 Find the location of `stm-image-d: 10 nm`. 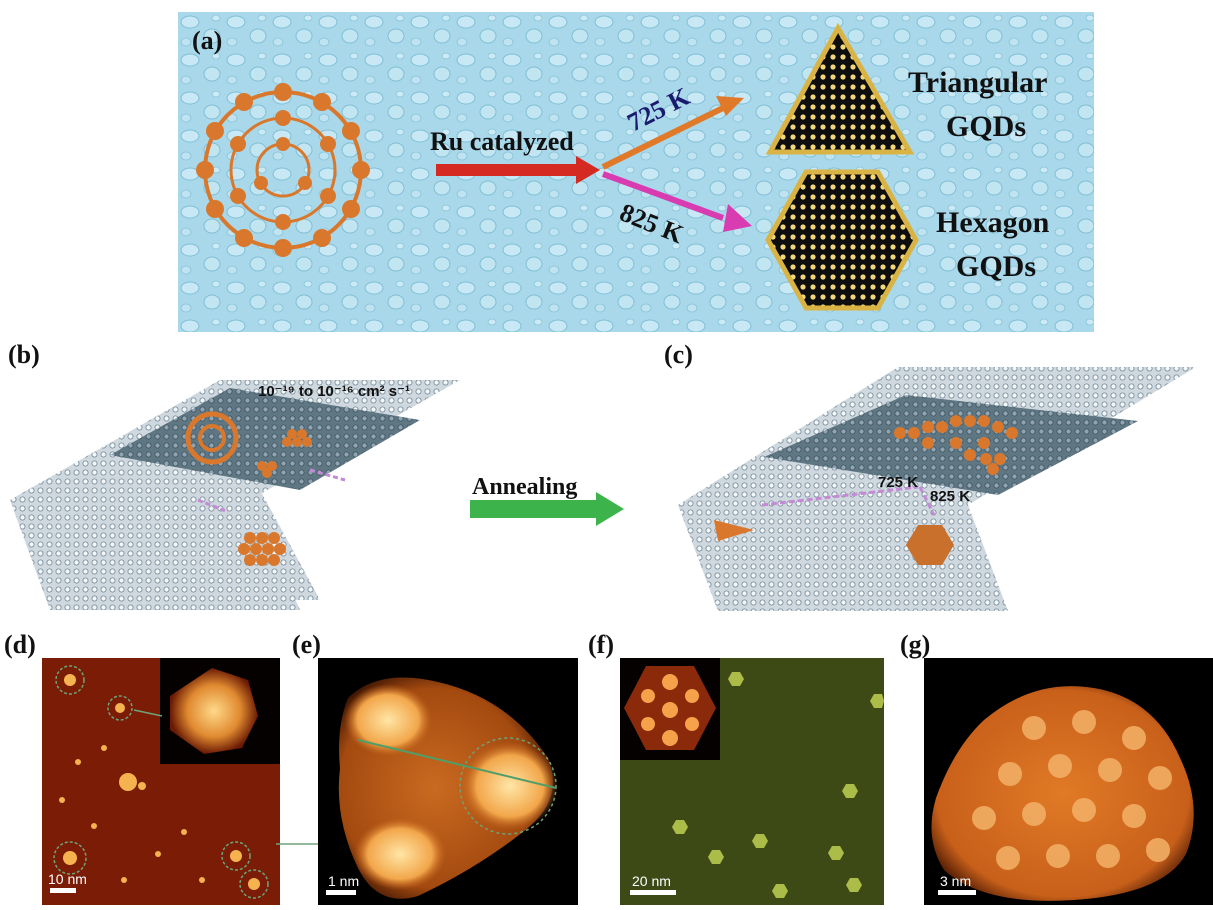

stm-image-d: 10 nm is located at coordinates (161, 781).